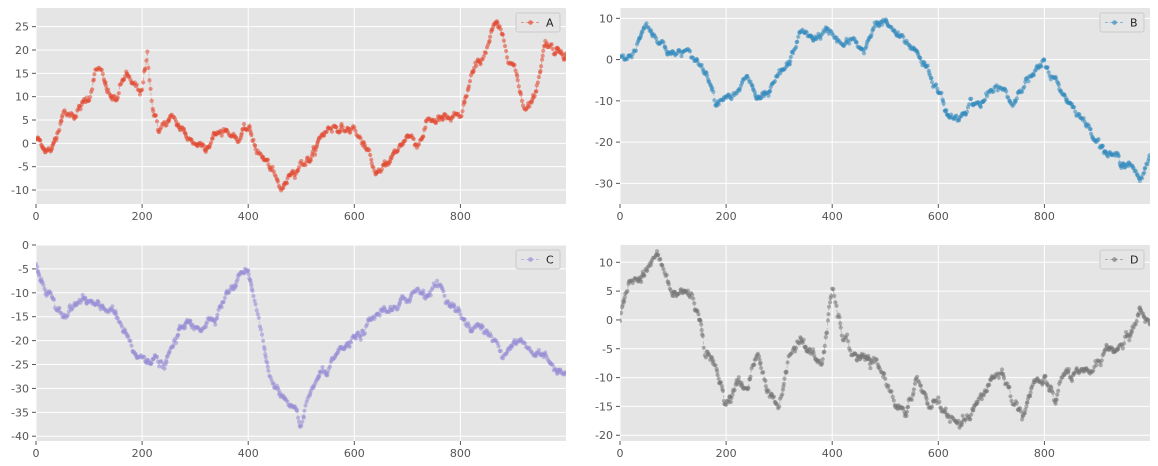  Describe the element at coordinates (938, 453) in the screenshot. I see `x-tick-label: 600` at that location.